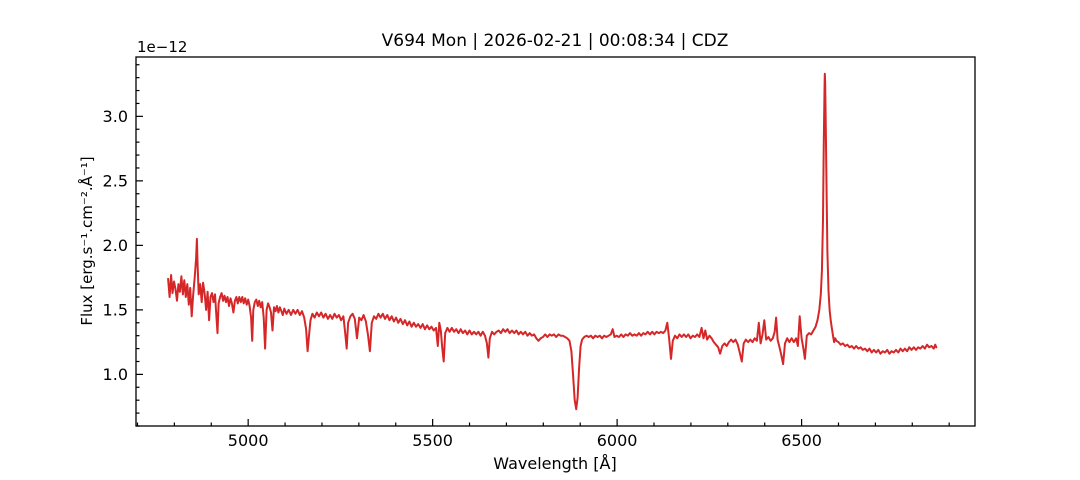 This screenshot has width=1080, height=480. What do you see at coordinates (801, 440) in the screenshot?
I see `x-tick-label: 6500` at bounding box center [801, 440].